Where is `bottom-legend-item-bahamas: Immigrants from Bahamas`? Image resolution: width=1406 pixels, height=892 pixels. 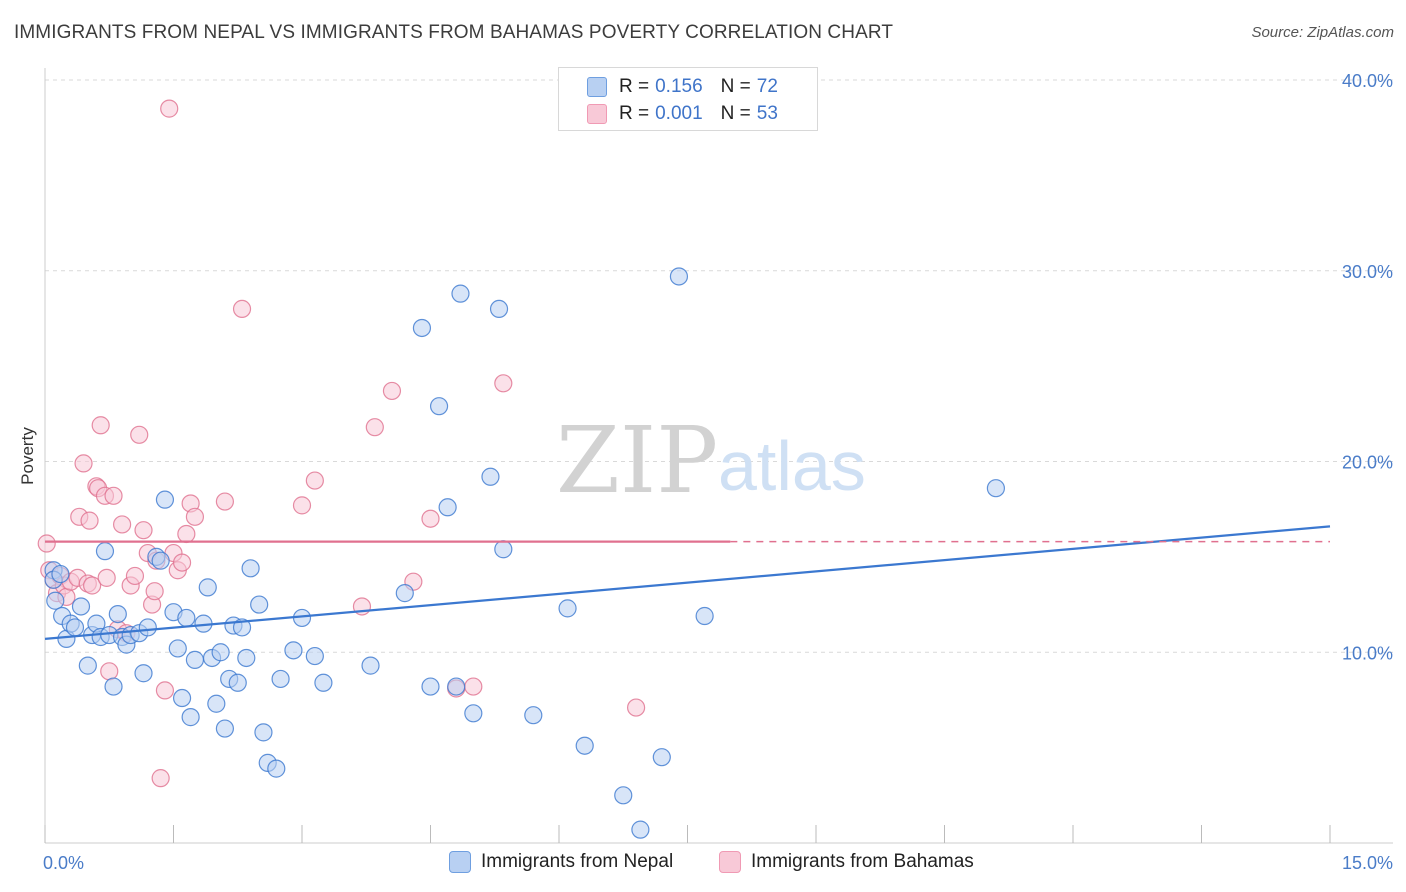 bottom-legend-item-bahamas: Immigrants from Bahamas is located at coordinates (846, 862).